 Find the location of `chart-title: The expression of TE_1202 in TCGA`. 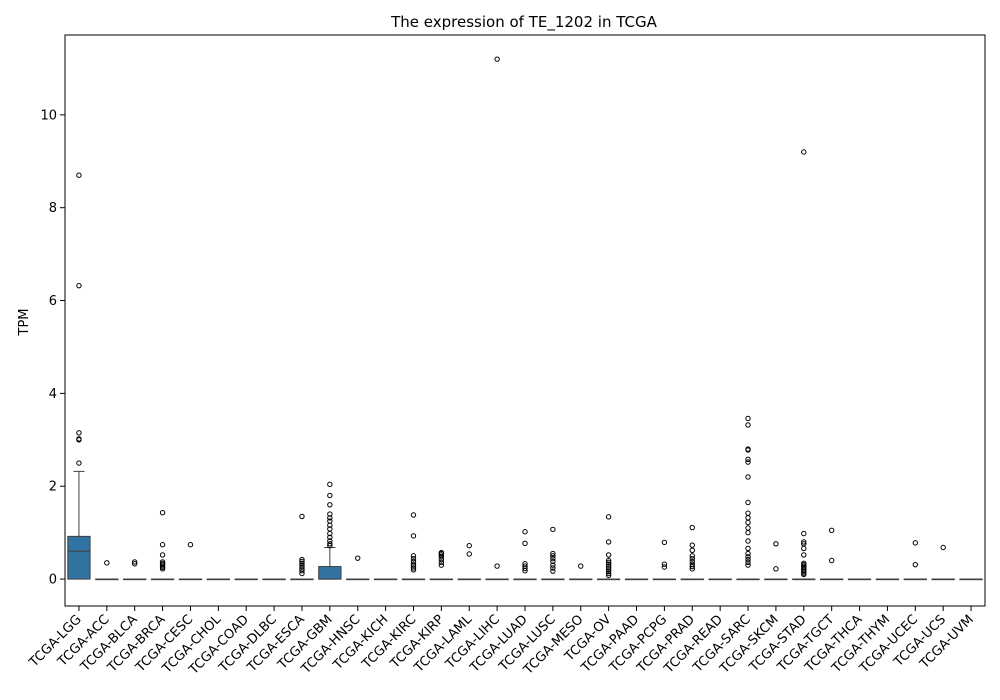

chart-title: The expression of TE_1202 in TCGA is located at coordinates (523, 22).